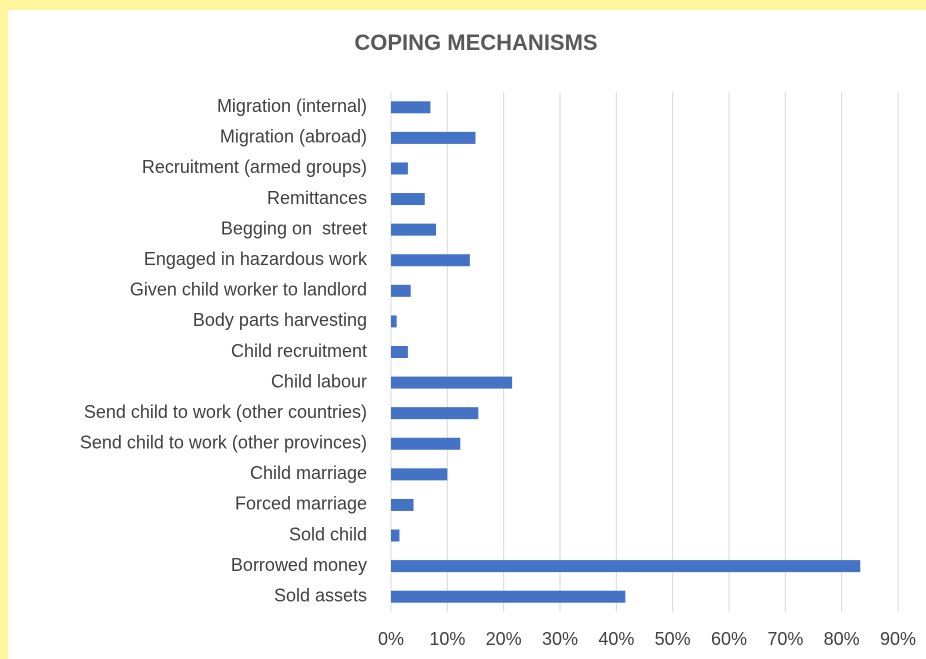  What do you see at coordinates (898, 639) in the screenshot?
I see `x-tick-label: 90%` at bounding box center [898, 639].